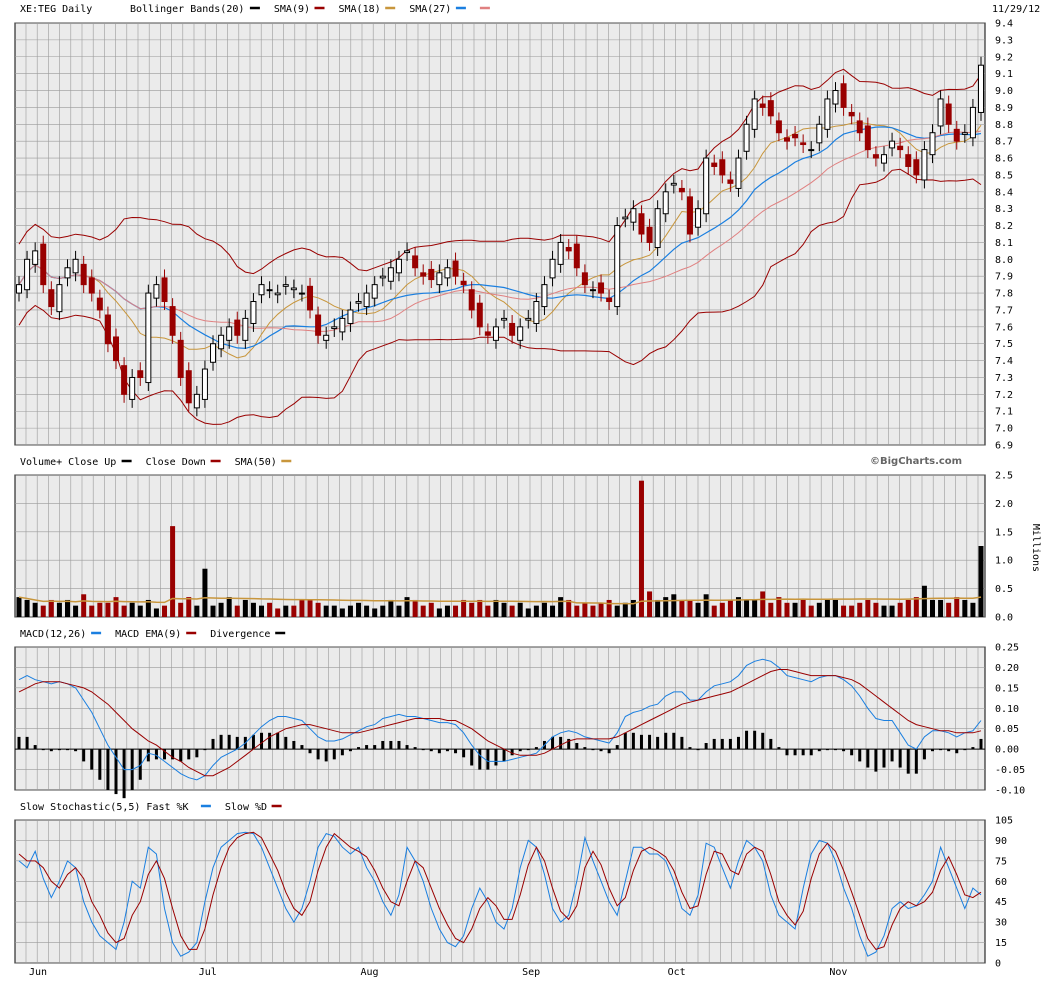  Describe the element at coordinates (151, 807) in the screenshot. I see `stochastic-legend: Slow Stochastic(5,5) Fast %K Slow %D` at that location.